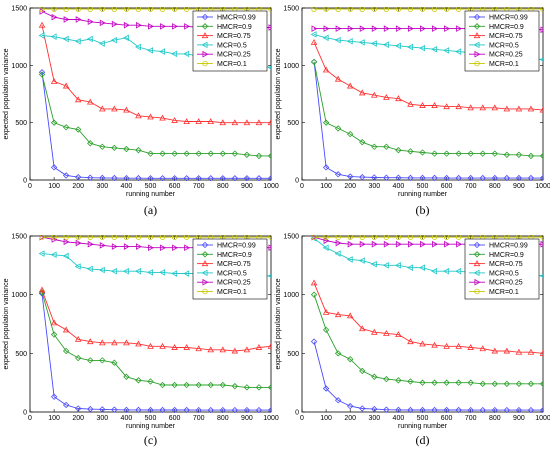  I want to click on y-tick-label: 1000, so click(291, 66).